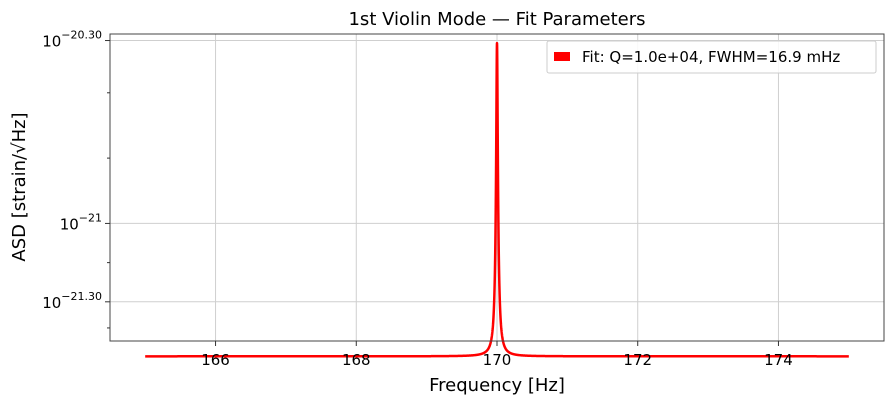  I want to click on y-axis: 10−20.30 10−21 10−21.30, so click(76, 179).